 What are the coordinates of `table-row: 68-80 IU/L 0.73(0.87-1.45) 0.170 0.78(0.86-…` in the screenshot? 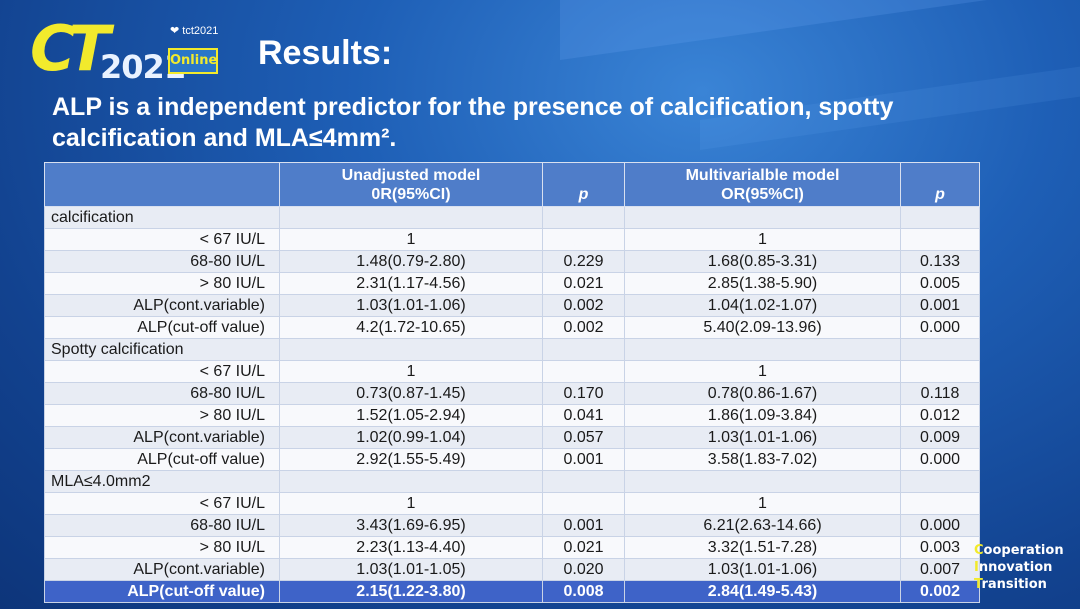 It's located at (512, 393).